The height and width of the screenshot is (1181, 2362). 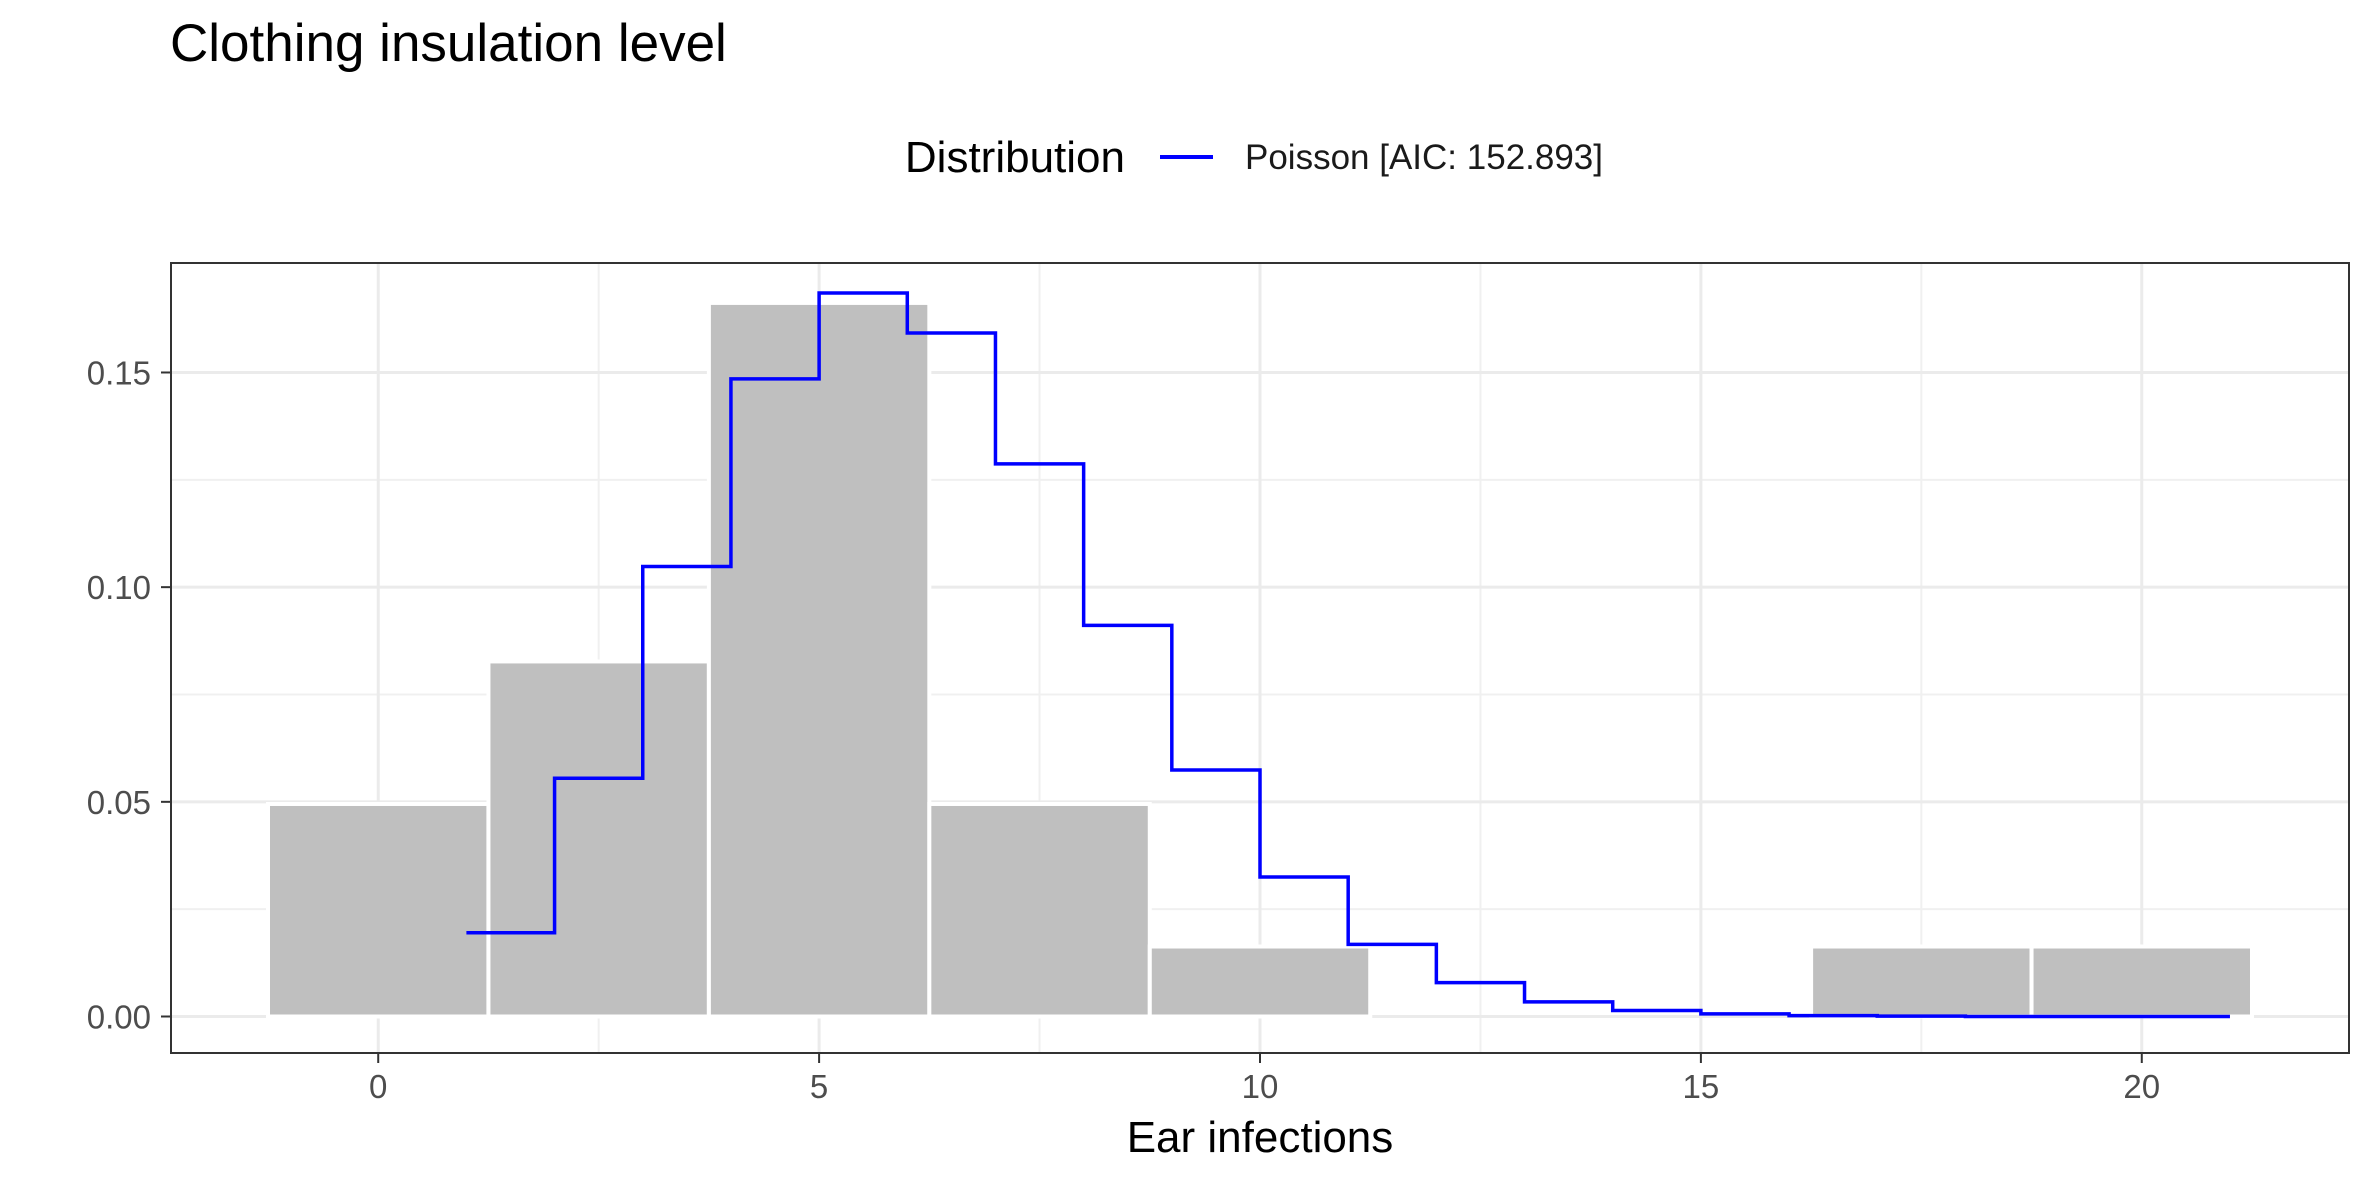 I want to click on chart-title: Clothing insulation level, so click(x=448, y=43).